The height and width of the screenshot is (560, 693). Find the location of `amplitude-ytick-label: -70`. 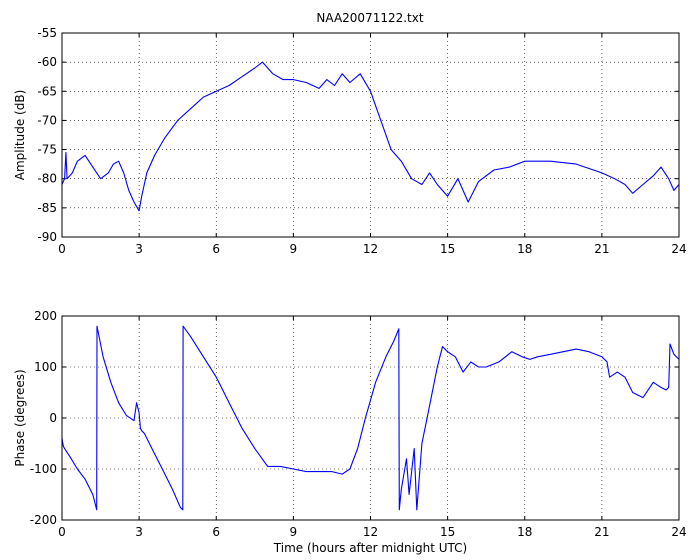

amplitude-ytick-label: -70 is located at coordinates (47, 120).